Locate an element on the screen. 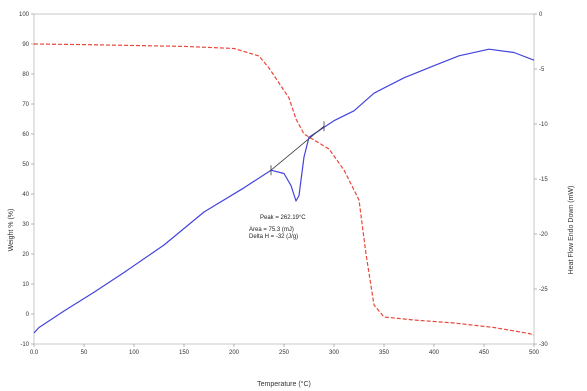  y-left-tick-label: 20 is located at coordinates (25, 255).